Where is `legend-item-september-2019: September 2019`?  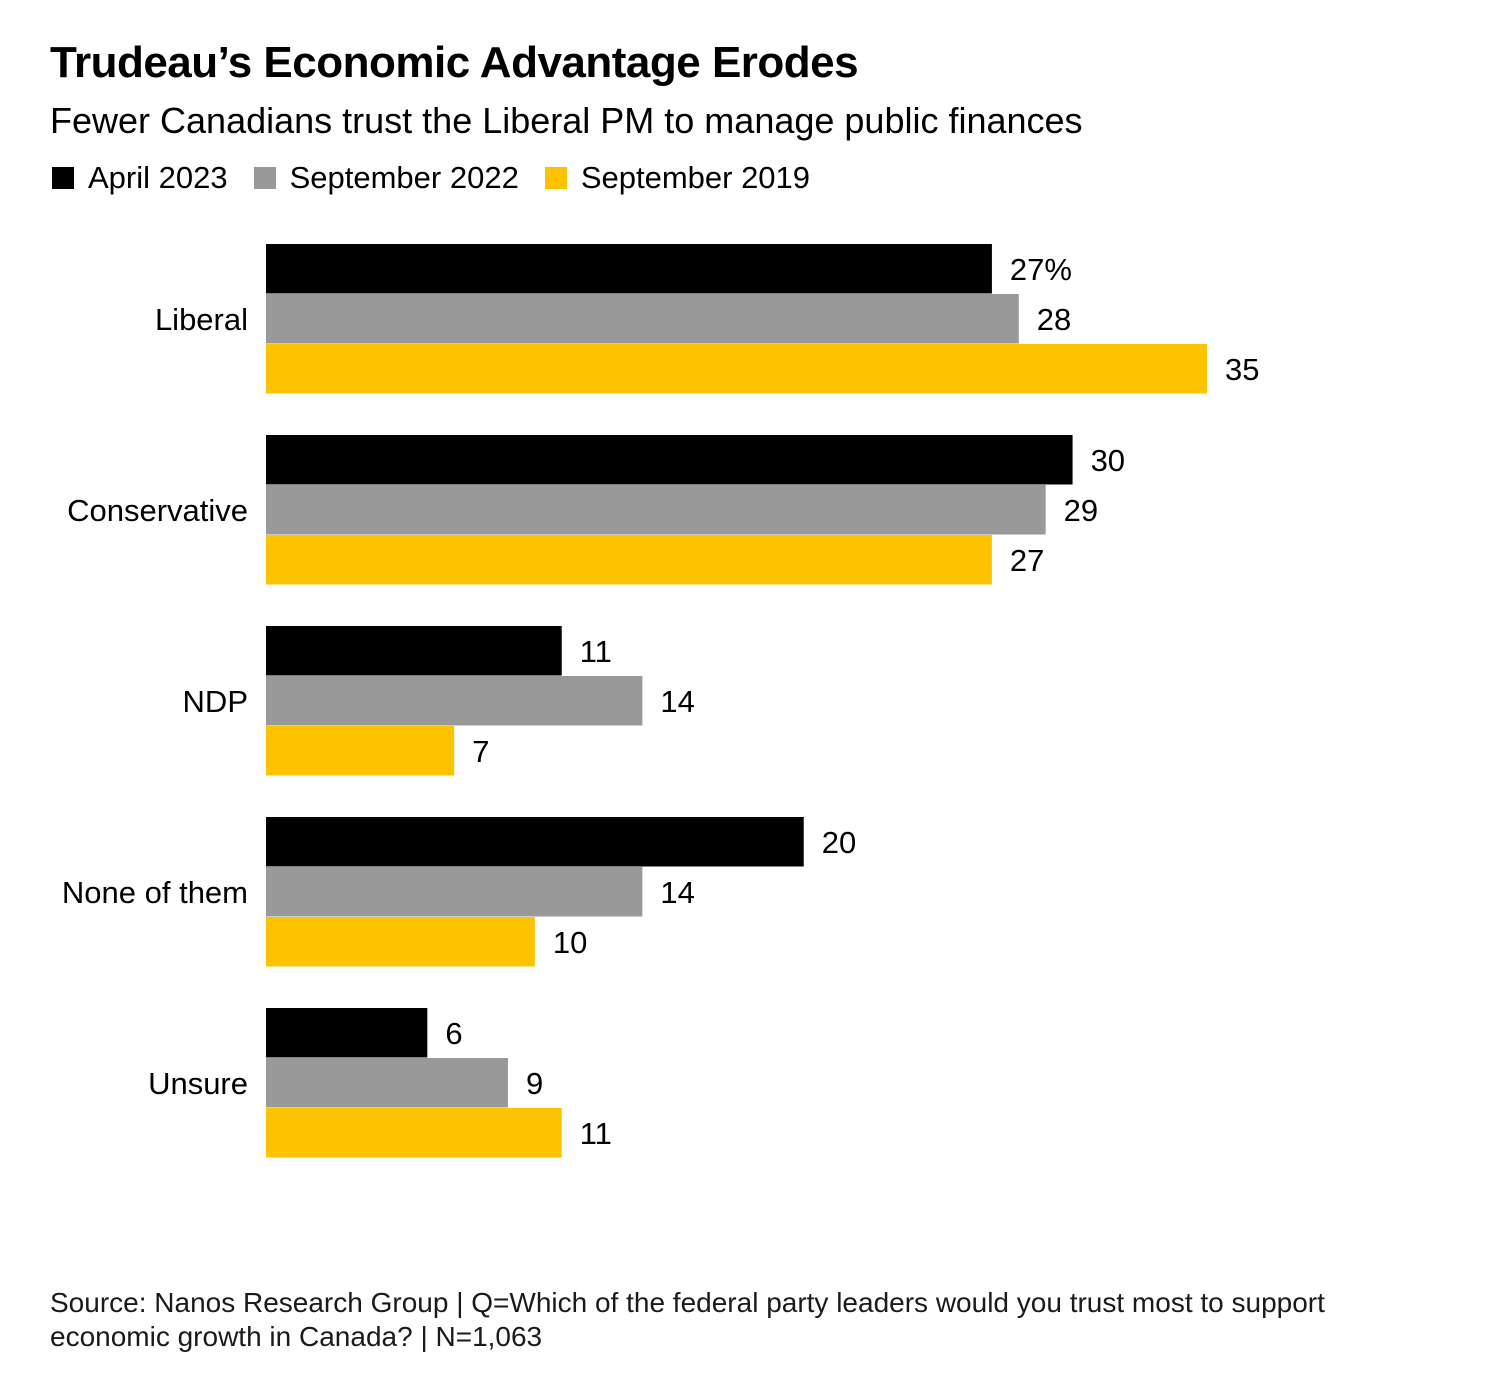 legend-item-september-2019: September 2019 is located at coordinates (677, 178).